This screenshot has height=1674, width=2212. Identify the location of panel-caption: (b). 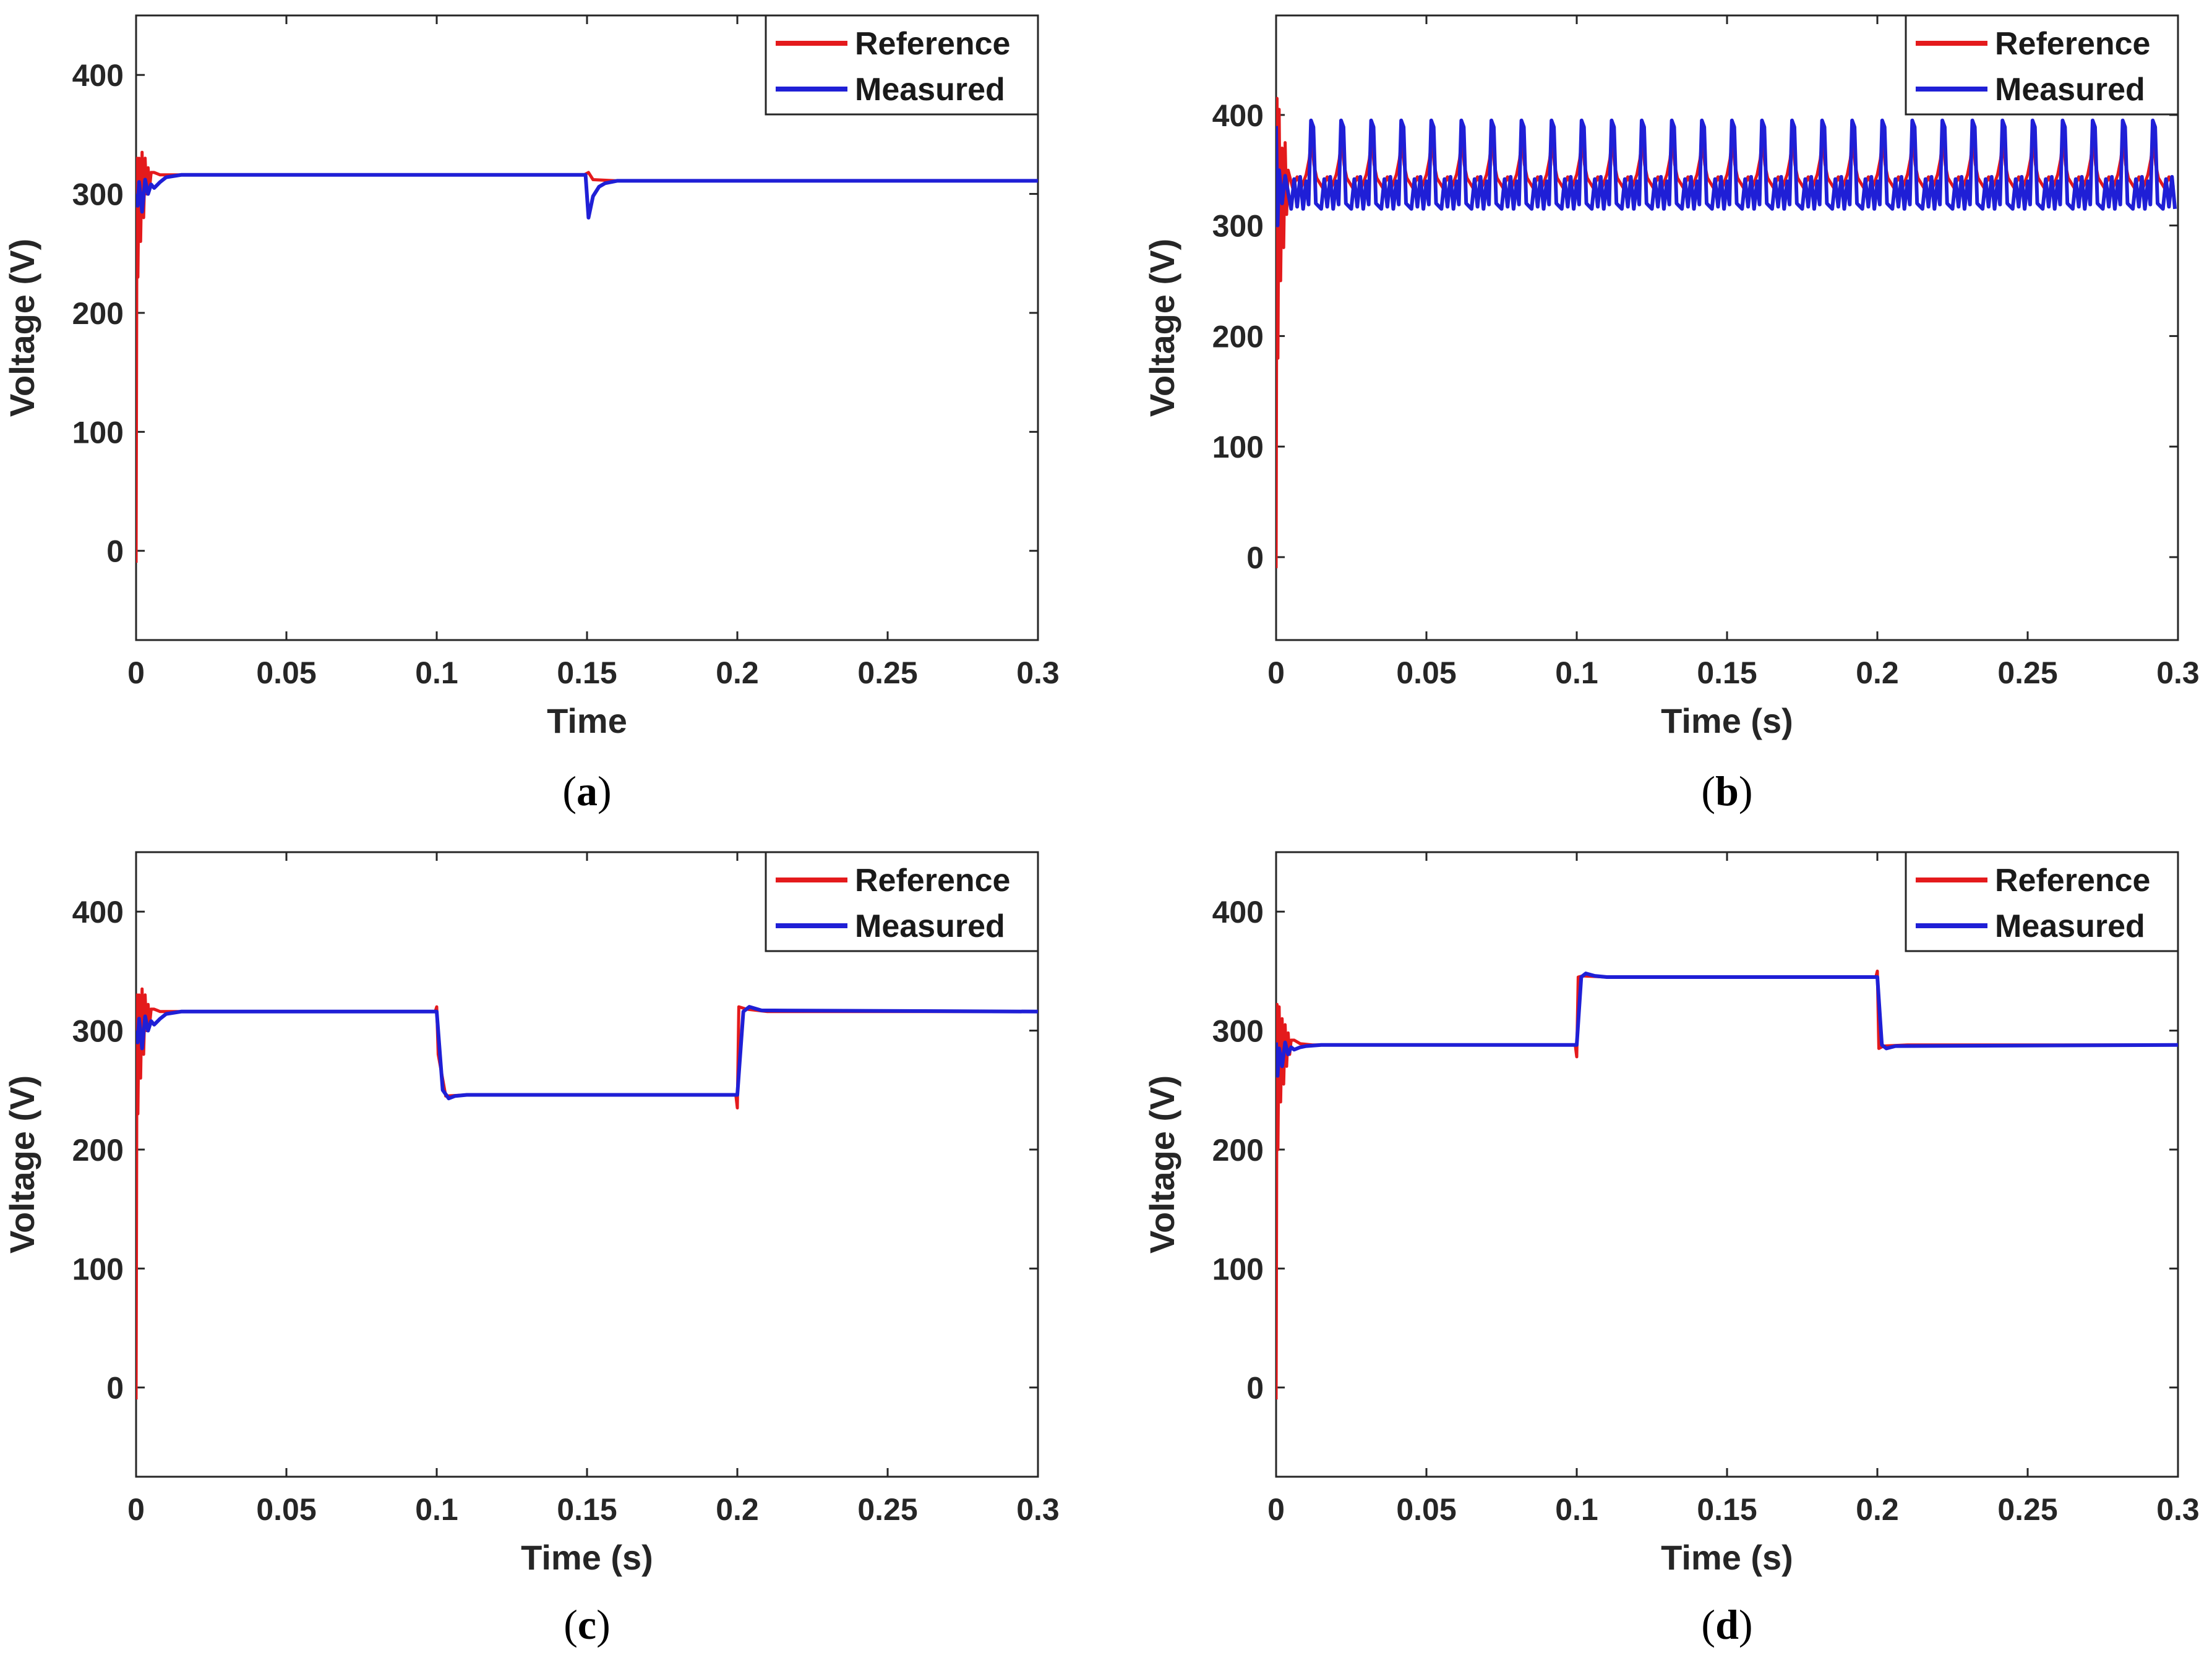
(1726, 791).